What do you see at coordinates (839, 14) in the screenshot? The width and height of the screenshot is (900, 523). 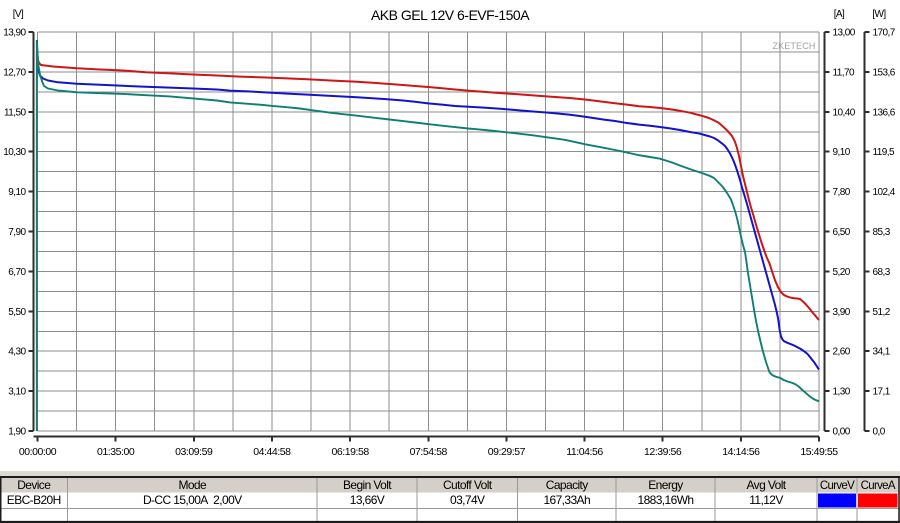 I see `svg-text: [A]` at bounding box center [839, 14].